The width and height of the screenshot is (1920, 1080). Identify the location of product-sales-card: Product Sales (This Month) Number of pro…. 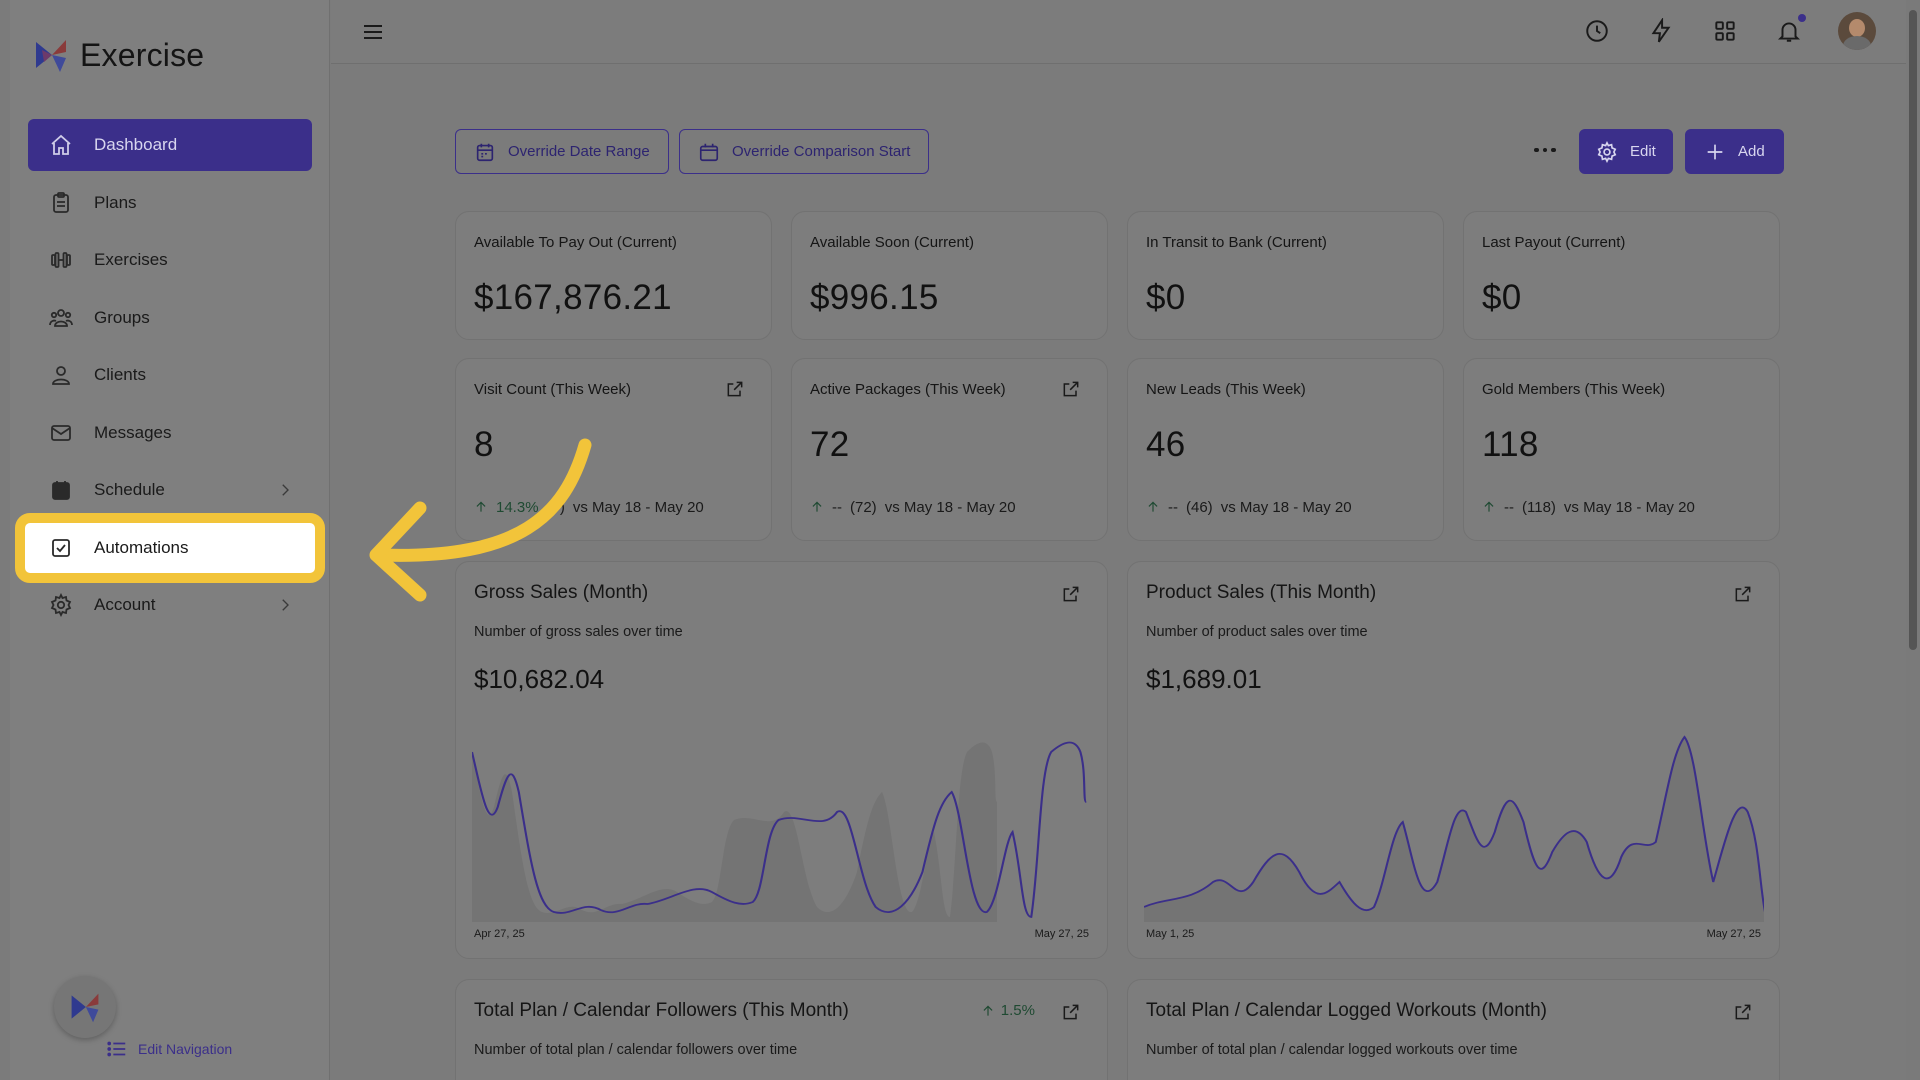
(1453, 760).